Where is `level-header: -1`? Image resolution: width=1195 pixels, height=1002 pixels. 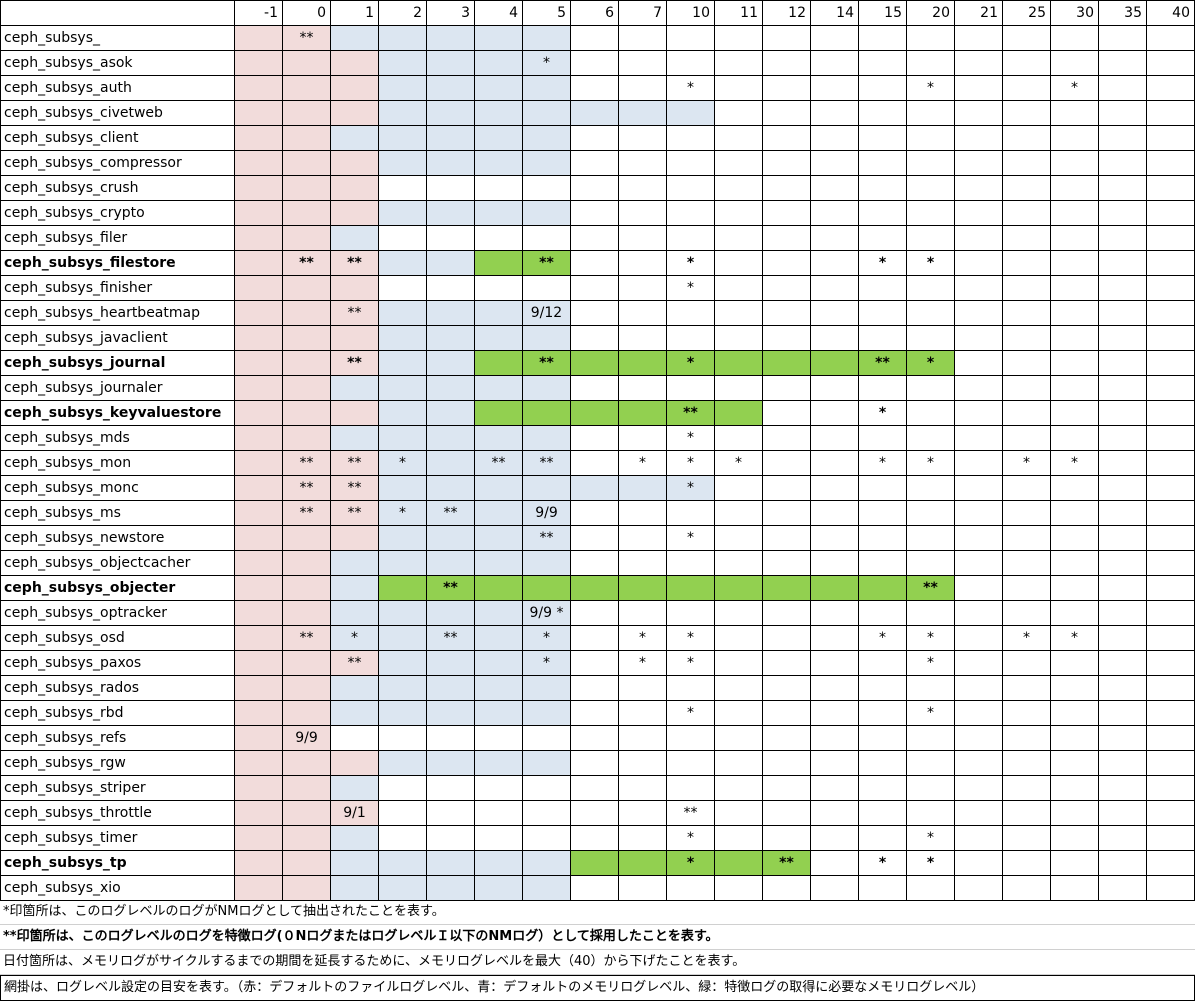 level-header: -1 is located at coordinates (258, 13).